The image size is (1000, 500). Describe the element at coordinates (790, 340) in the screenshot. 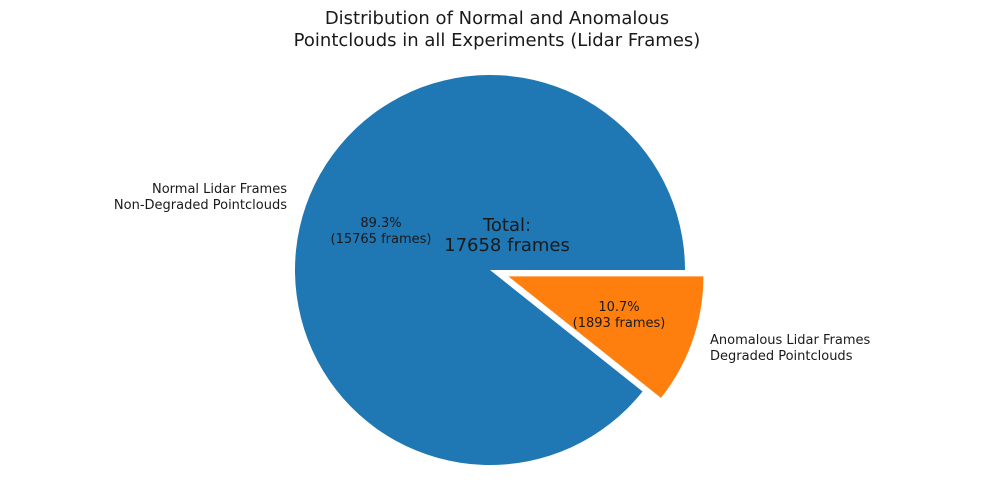

I see `slice-label-anomalous-line1: Anomalous Lidar Frames` at that location.